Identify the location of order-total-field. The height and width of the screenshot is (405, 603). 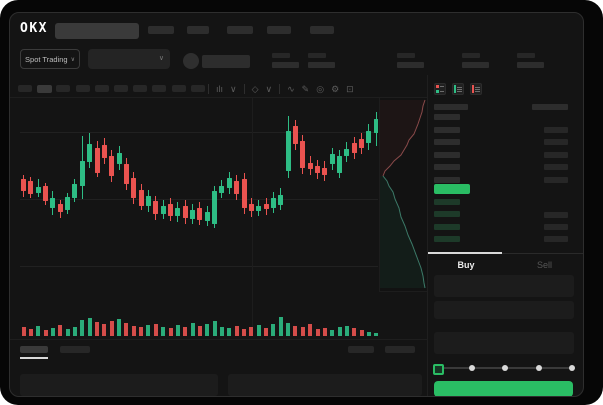
(504, 343).